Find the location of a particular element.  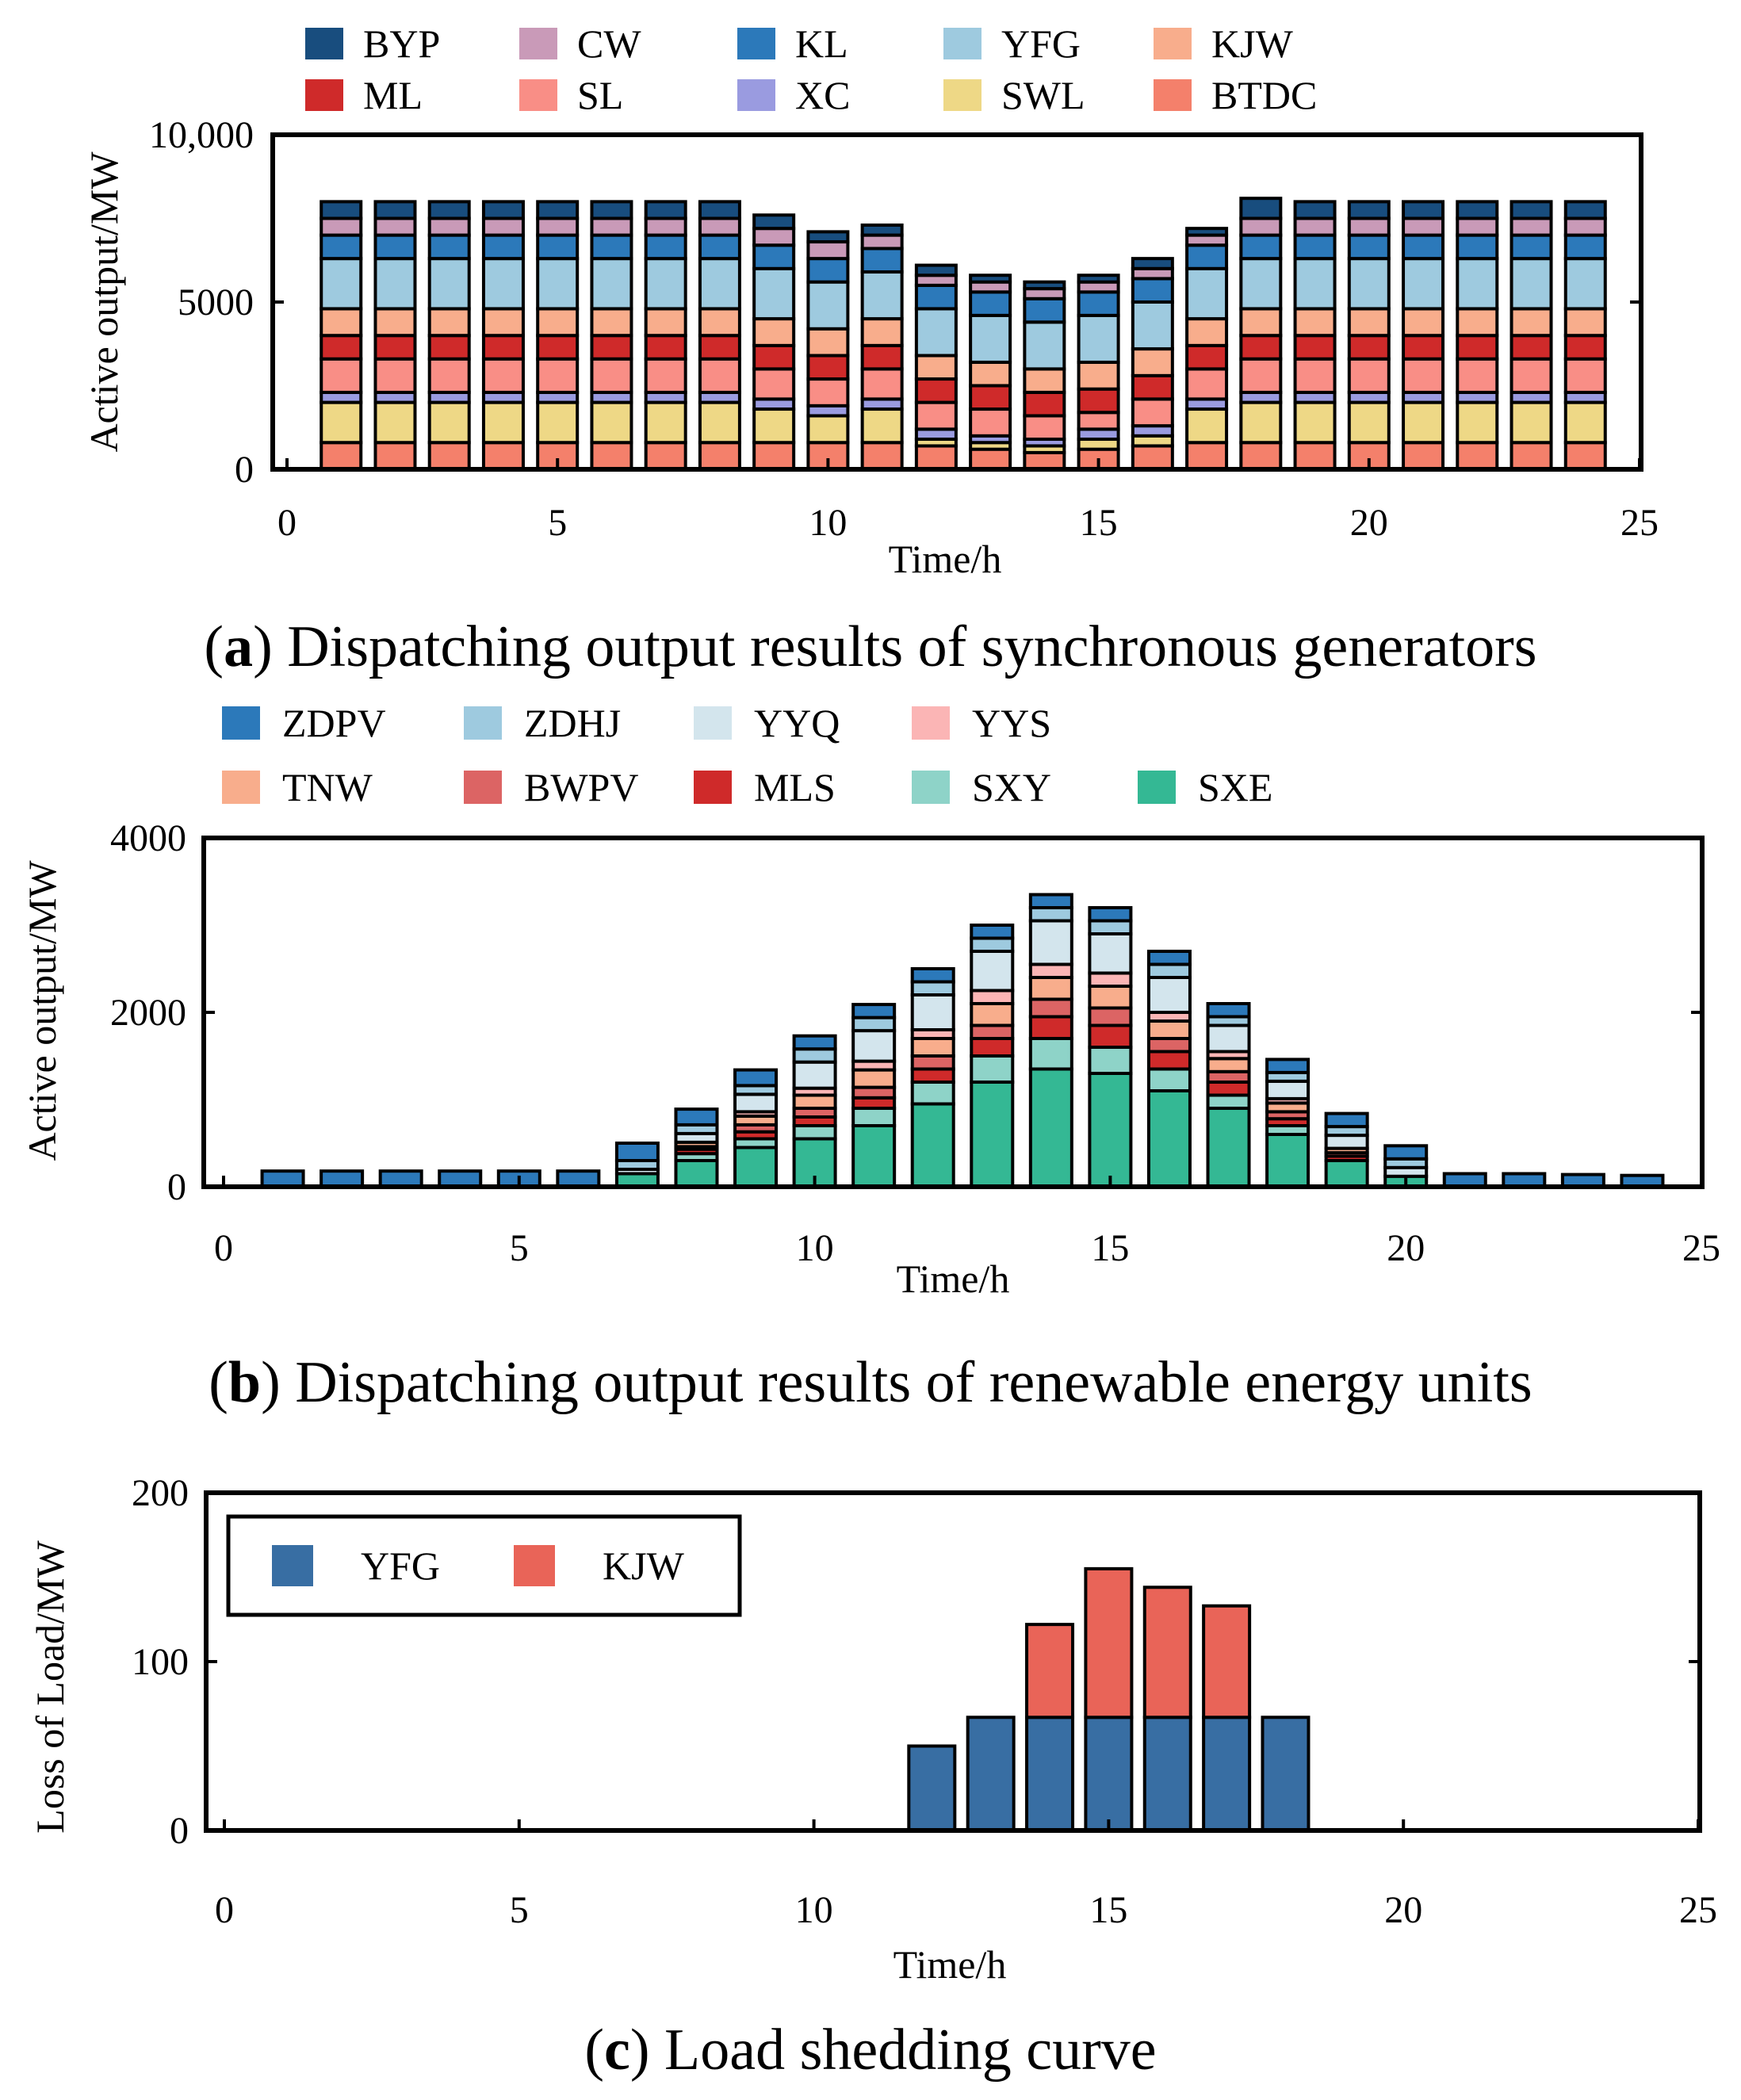

ytick-label-c: 0 is located at coordinates (179, 1831).